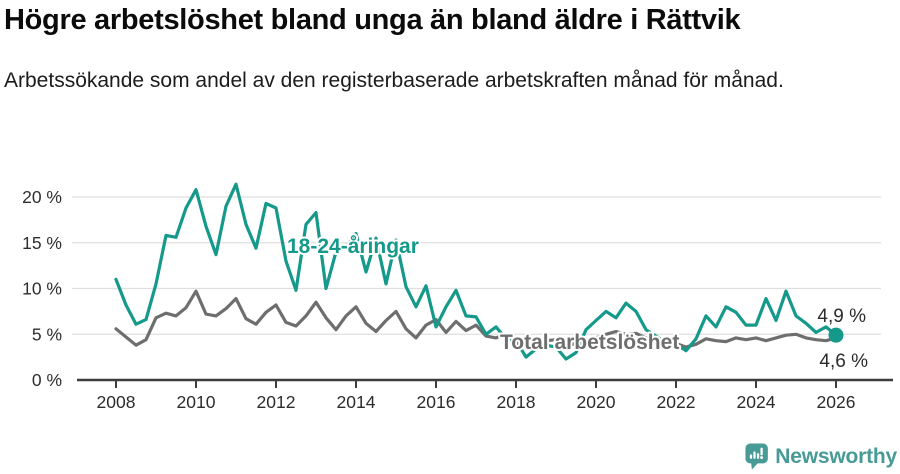  I want to click on x-axis-label: 2024, so click(756, 402).